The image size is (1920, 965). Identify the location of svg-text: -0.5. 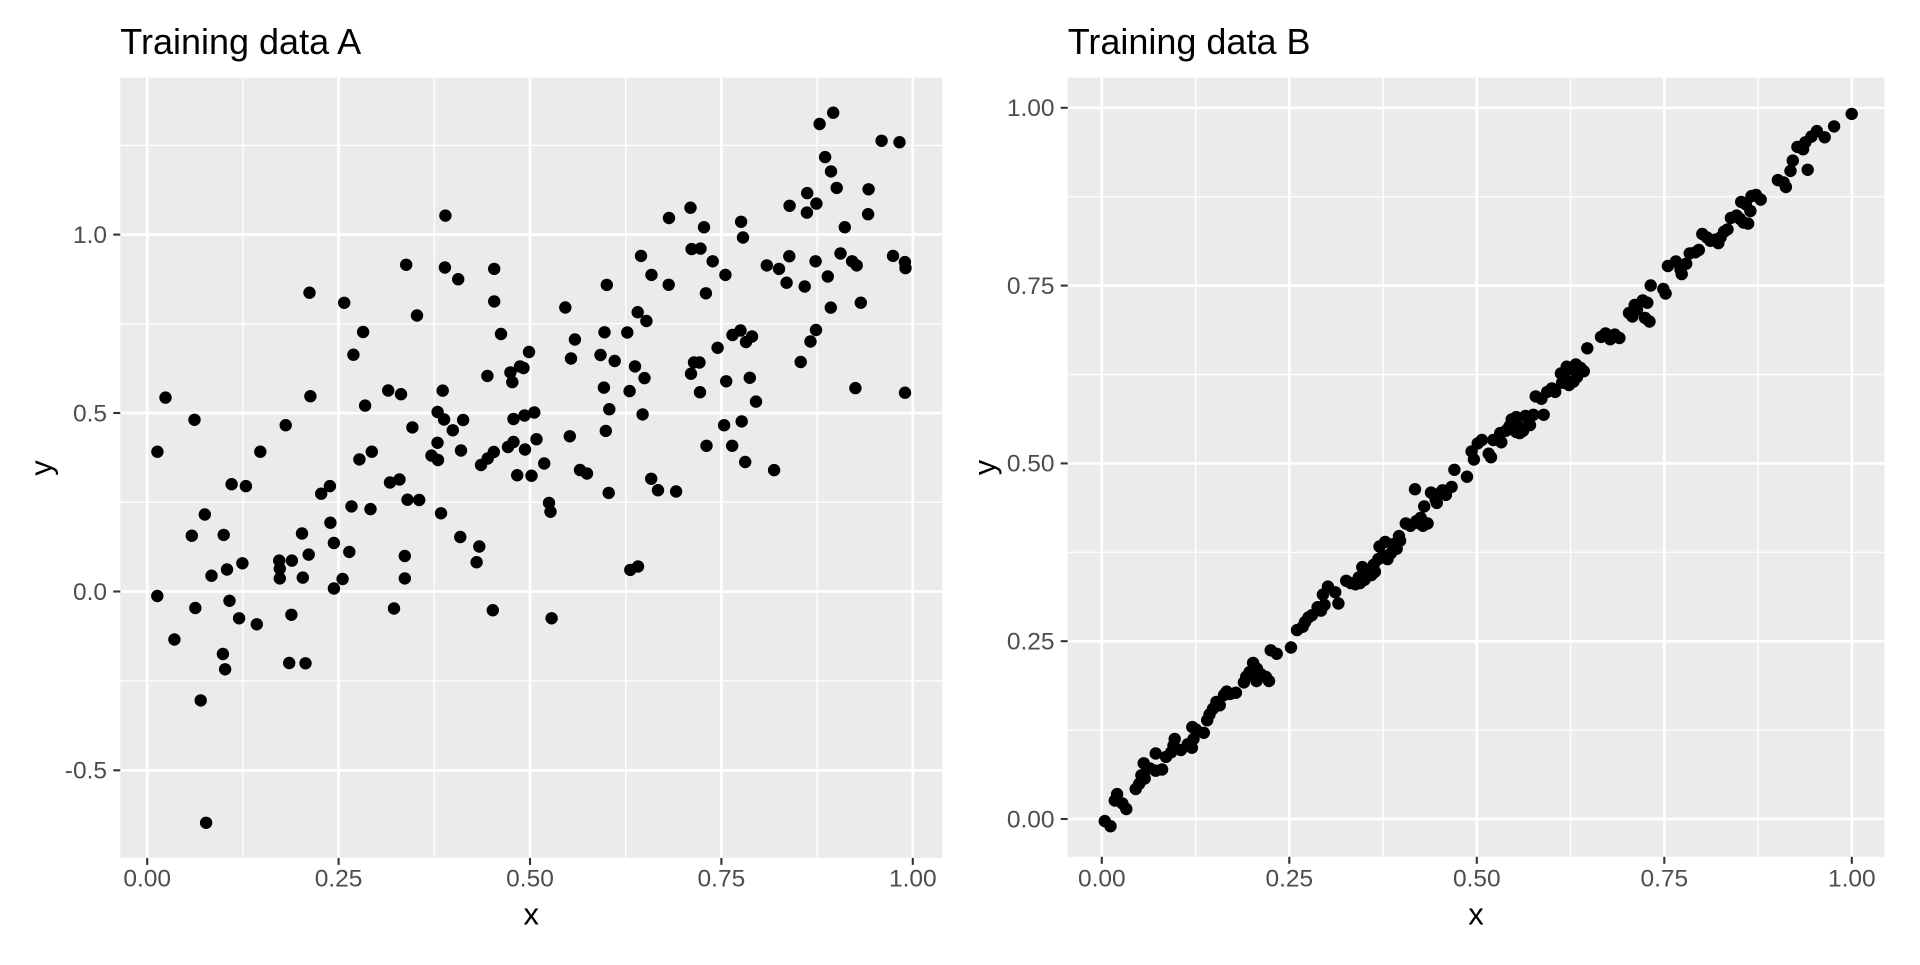
(86, 771).